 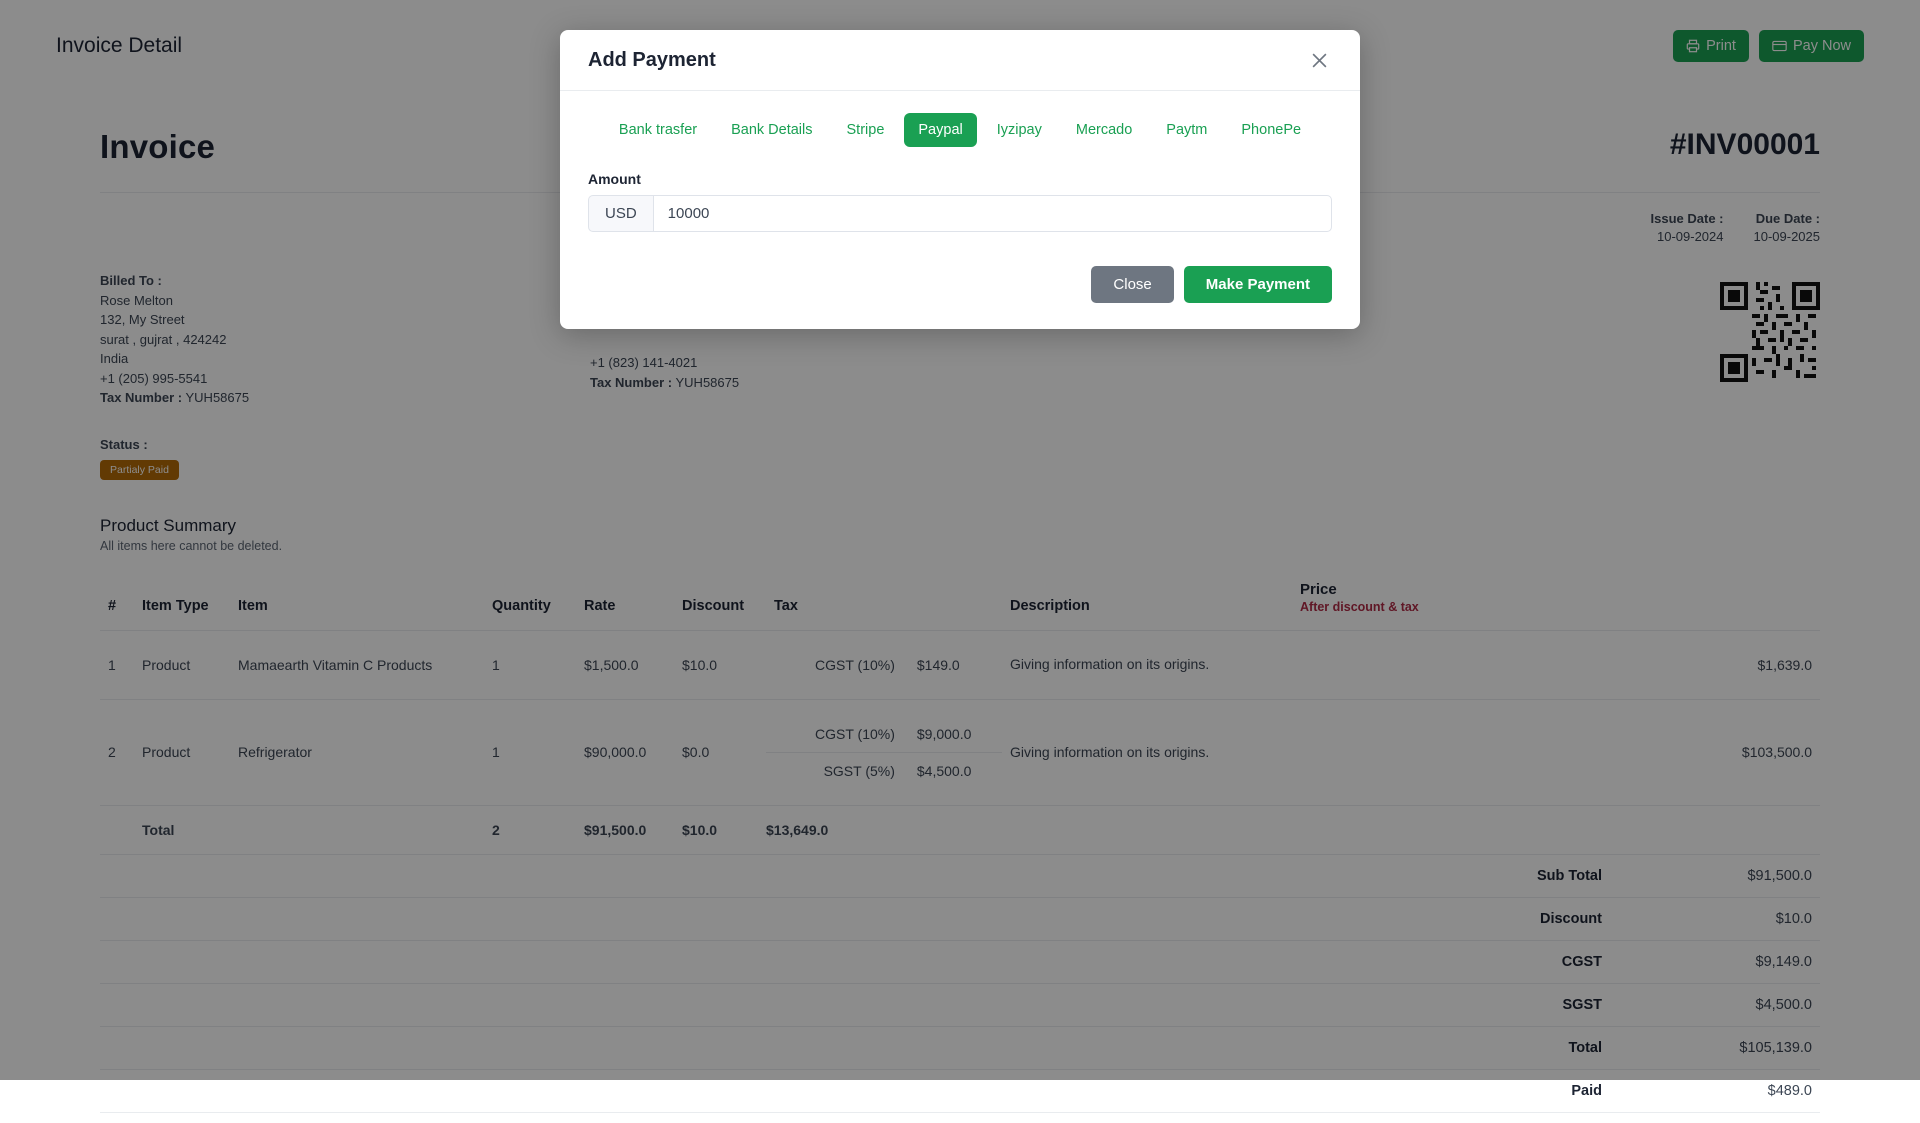 I want to click on close-icon, so click(x=1319, y=60).